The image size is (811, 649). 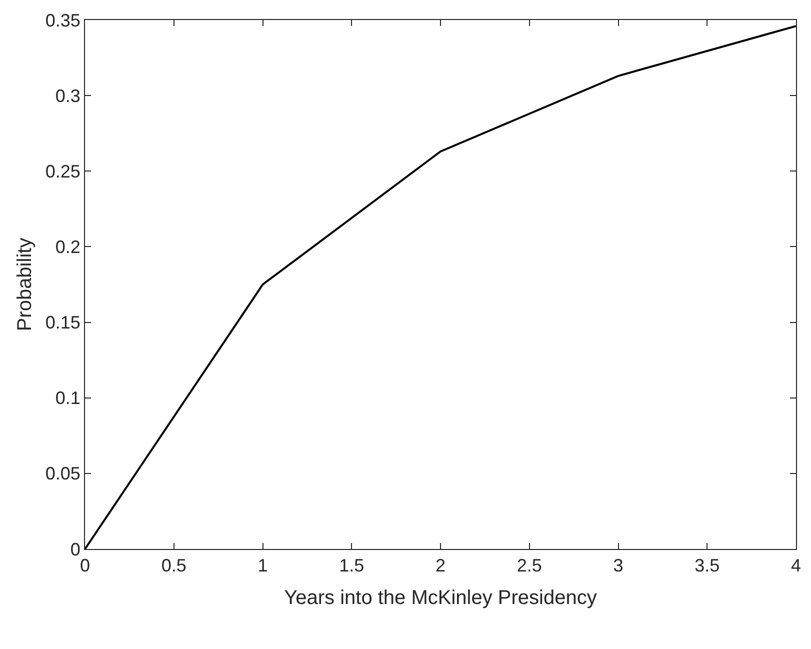 What do you see at coordinates (529, 566) in the screenshot?
I see `x-tick-label: 2.5` at bounding box center [529, 566].